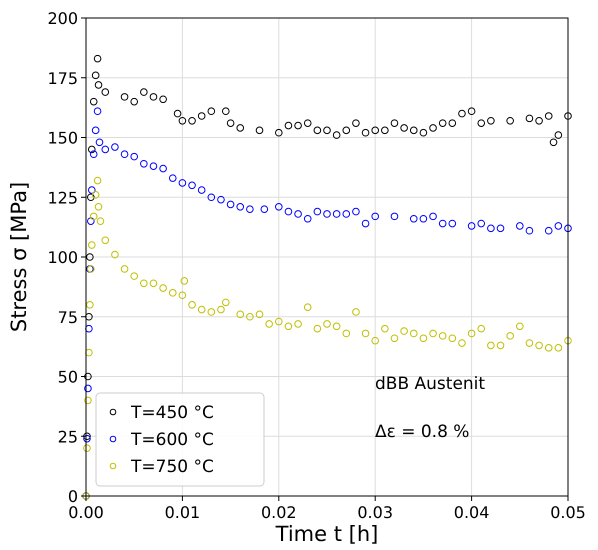  I want to click on annotation: dBB Austenit, so click(430, 384).